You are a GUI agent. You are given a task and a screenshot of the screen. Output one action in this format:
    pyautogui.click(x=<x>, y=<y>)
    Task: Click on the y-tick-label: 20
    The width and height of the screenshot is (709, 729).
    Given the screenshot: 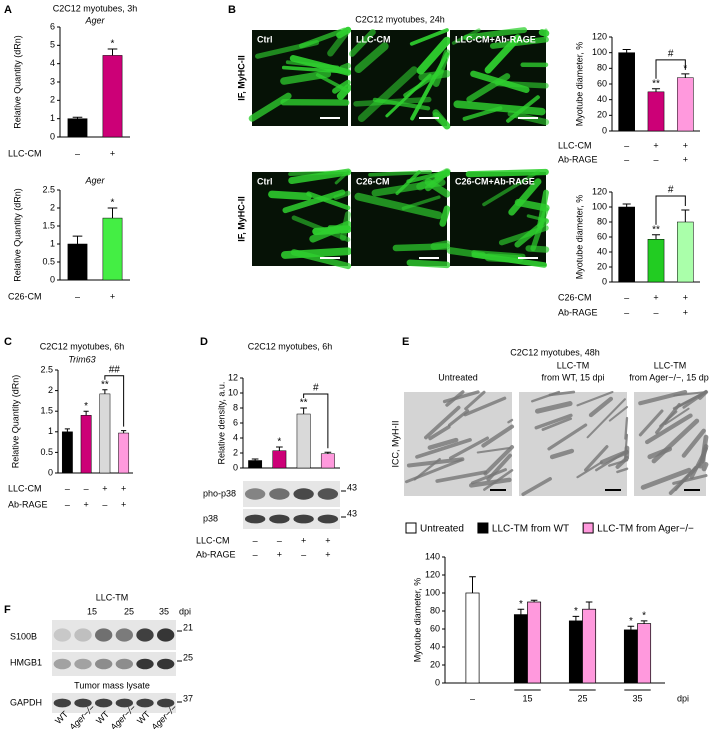 What is the action you would take?
    pyautogui.click(x=602, y=266)
    